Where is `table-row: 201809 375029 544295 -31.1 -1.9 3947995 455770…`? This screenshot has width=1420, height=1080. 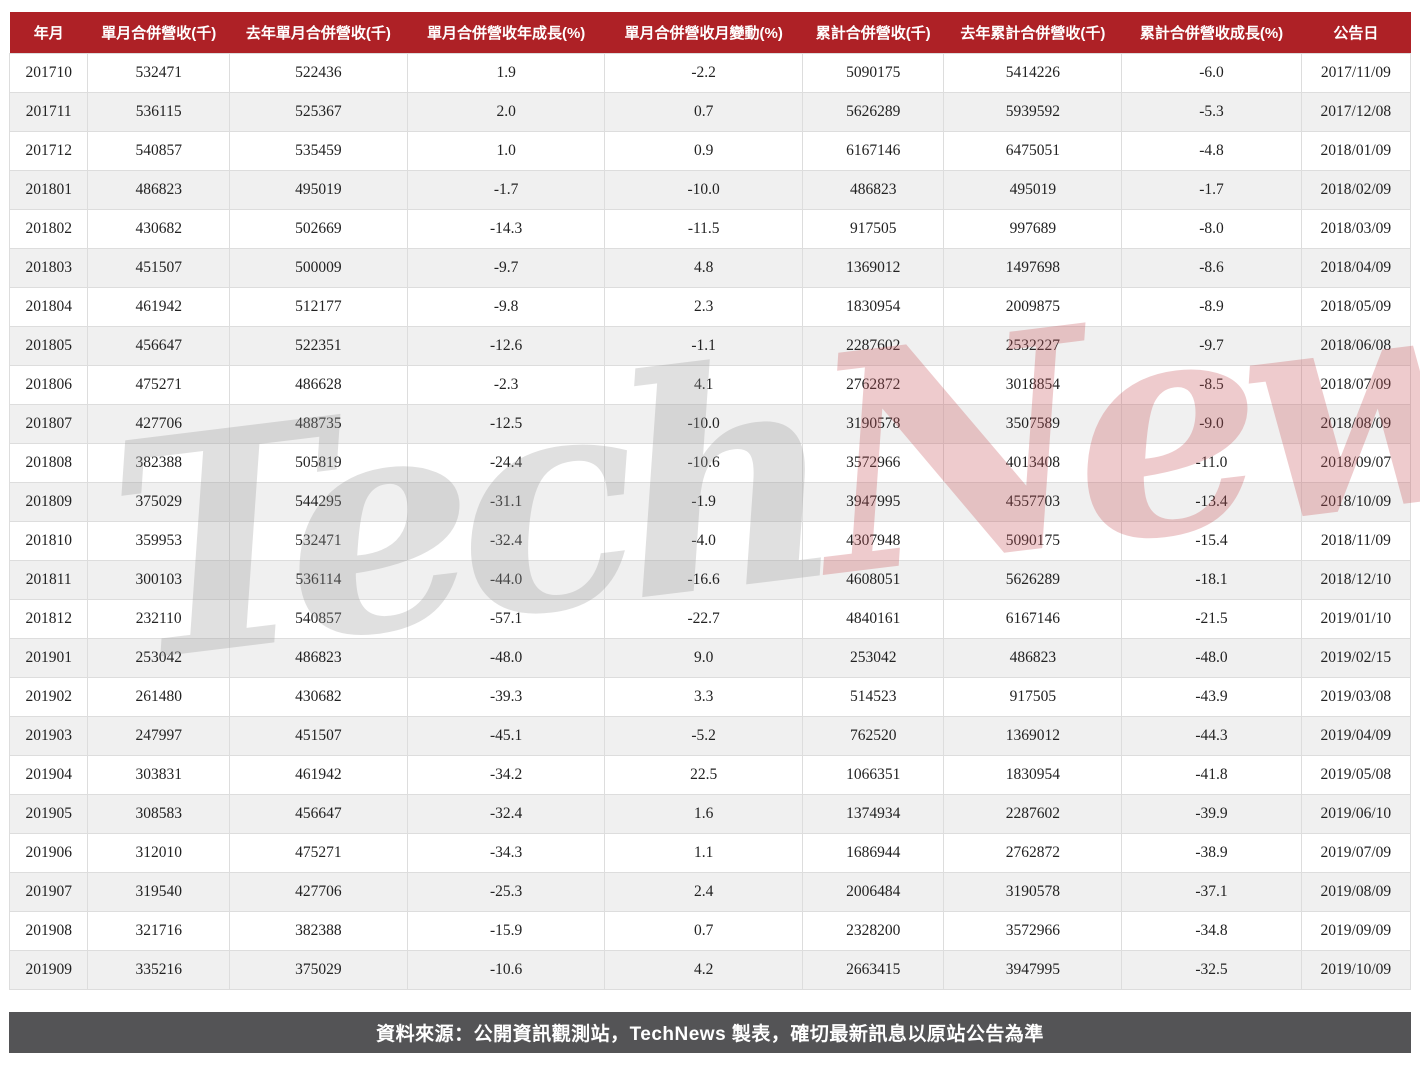
table-row: 201809 375029 544295 -31.1 -1.9 3947995 455770… is located at coordinates (710, 501).